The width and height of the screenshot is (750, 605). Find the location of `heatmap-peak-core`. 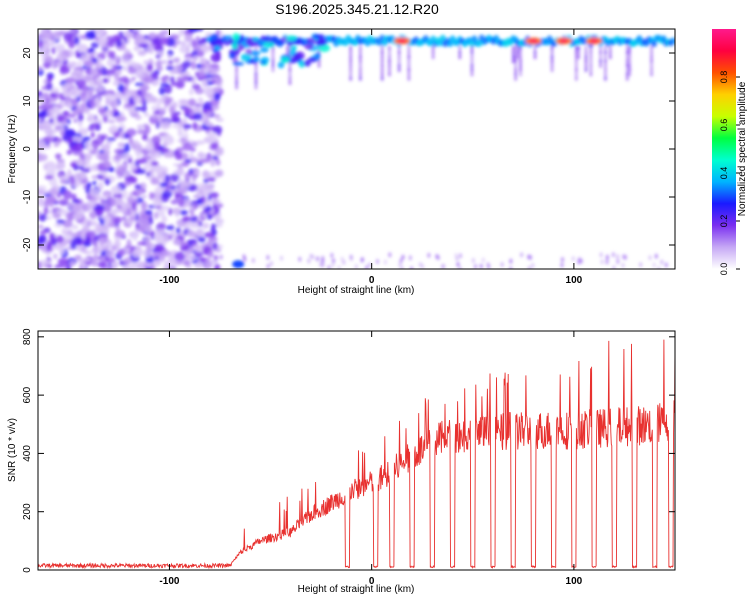

heatmap-peak-core is located at coordinates (533, 41).